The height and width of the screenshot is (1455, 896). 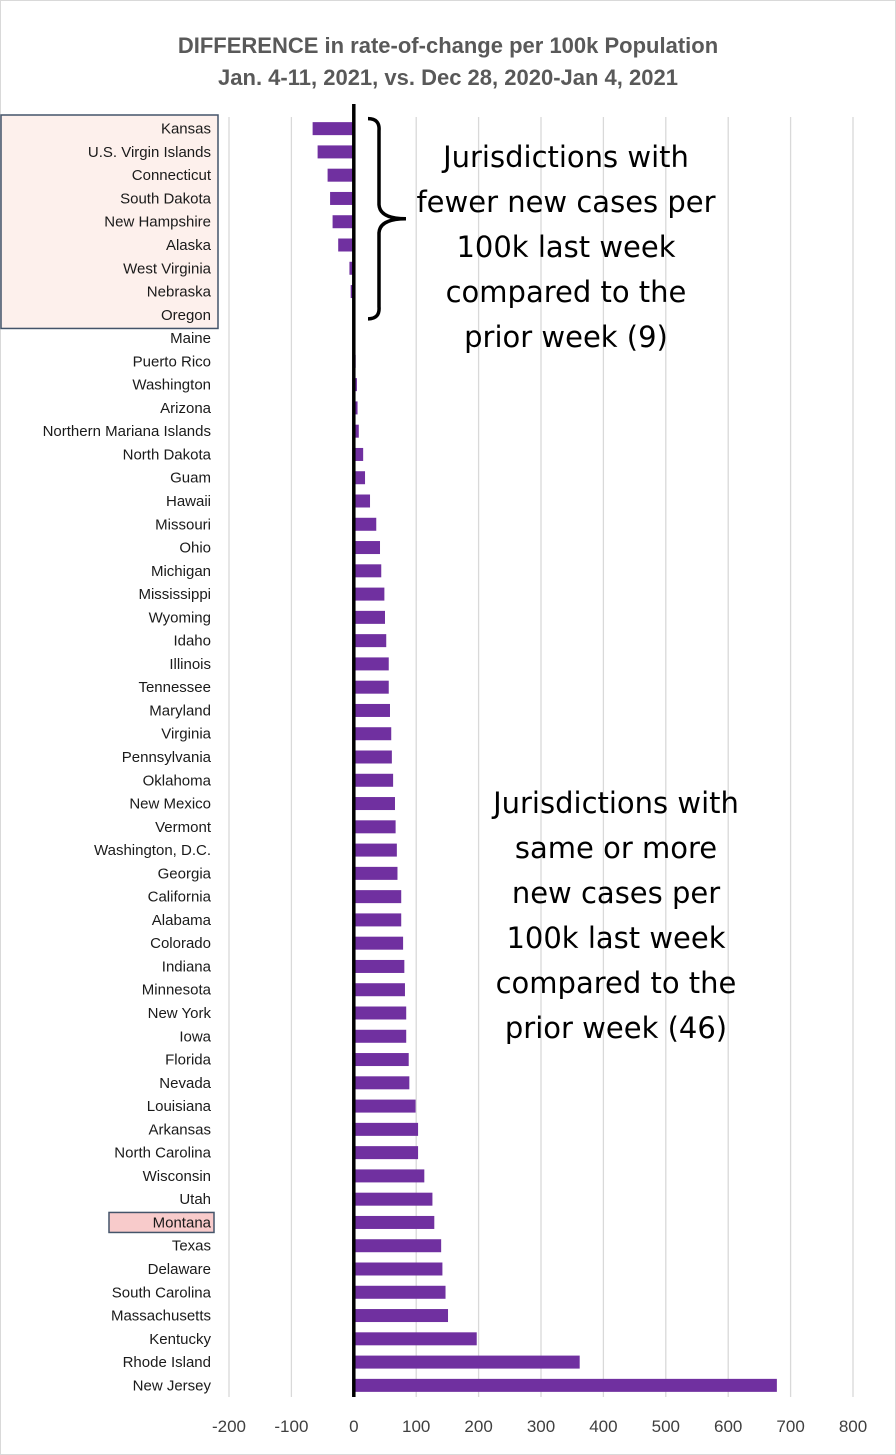 I want to click on category-label: Virginia, so click(x=186, y=734).